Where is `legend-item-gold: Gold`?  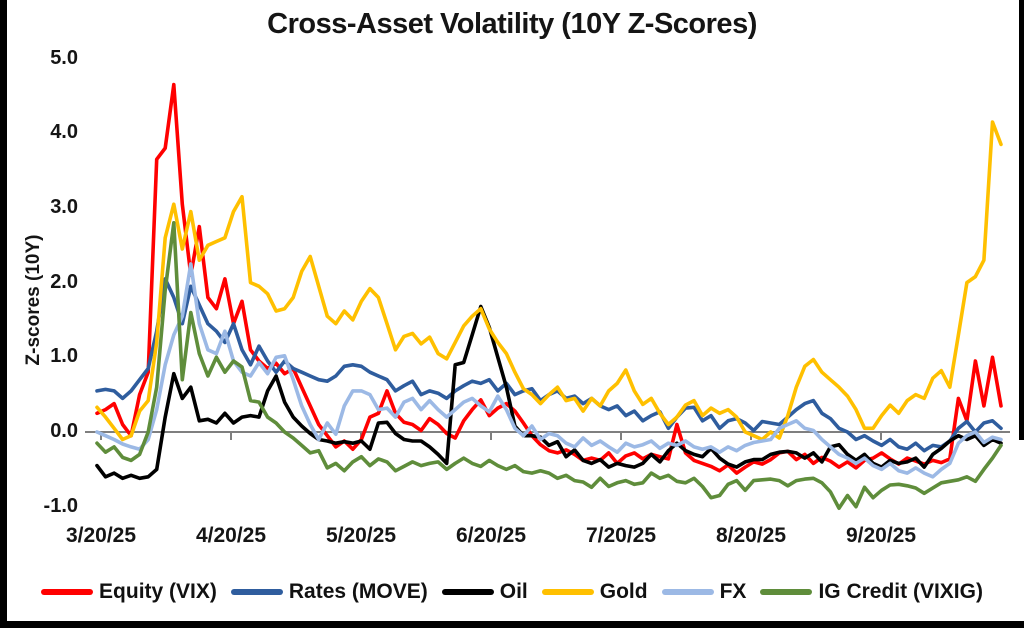 legend-item-gold: Gold is located at coordinates (594, 592).